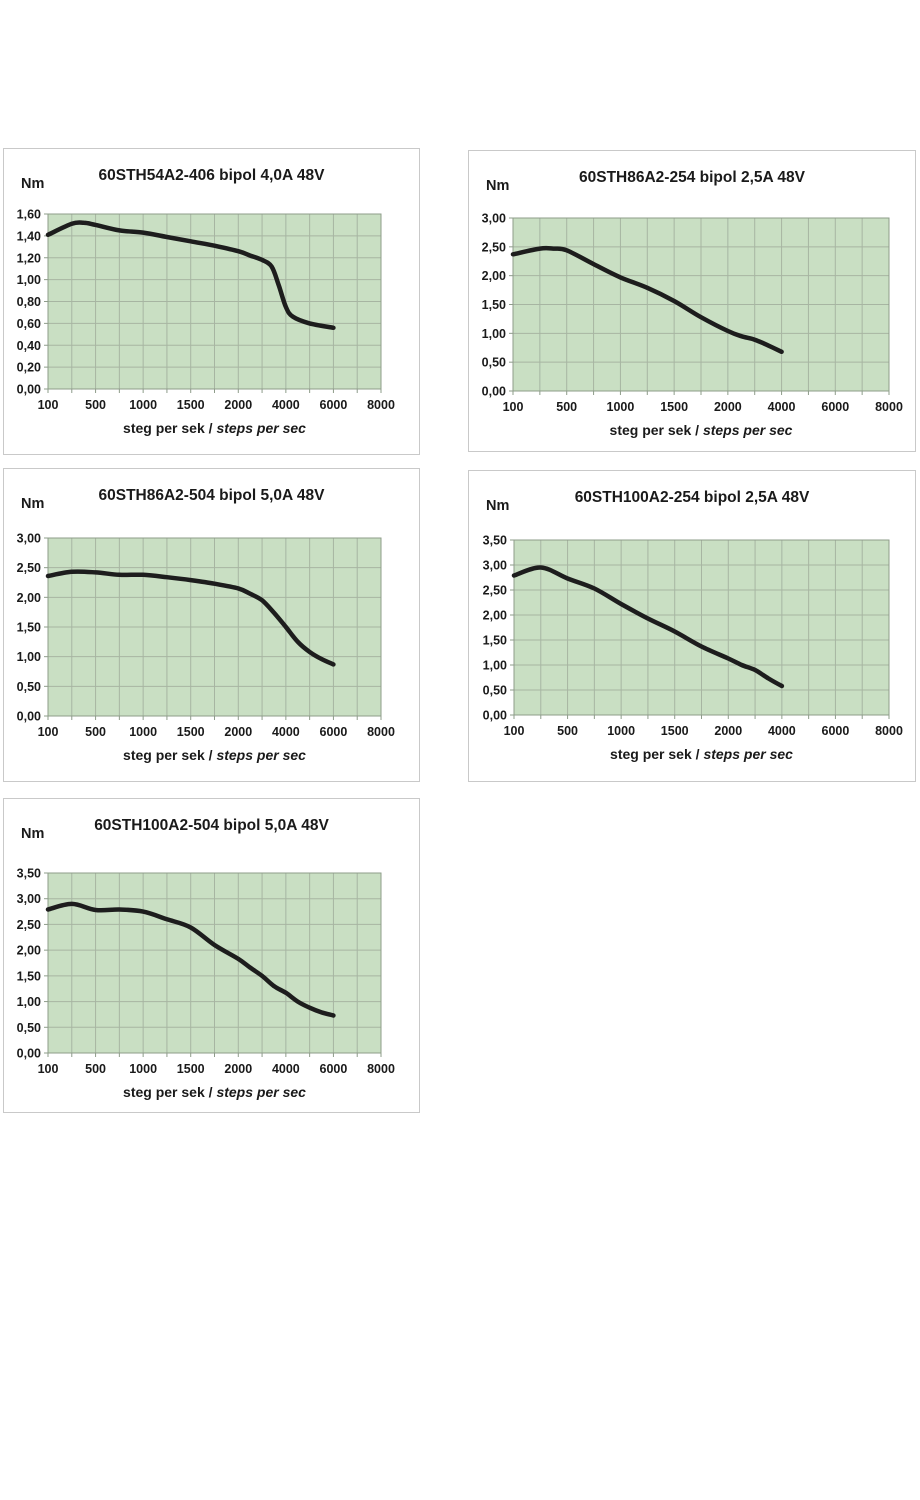  Describe the element at coordinates (29, 236) in the screenshot. I see `svg-text: 1,40` at that location.